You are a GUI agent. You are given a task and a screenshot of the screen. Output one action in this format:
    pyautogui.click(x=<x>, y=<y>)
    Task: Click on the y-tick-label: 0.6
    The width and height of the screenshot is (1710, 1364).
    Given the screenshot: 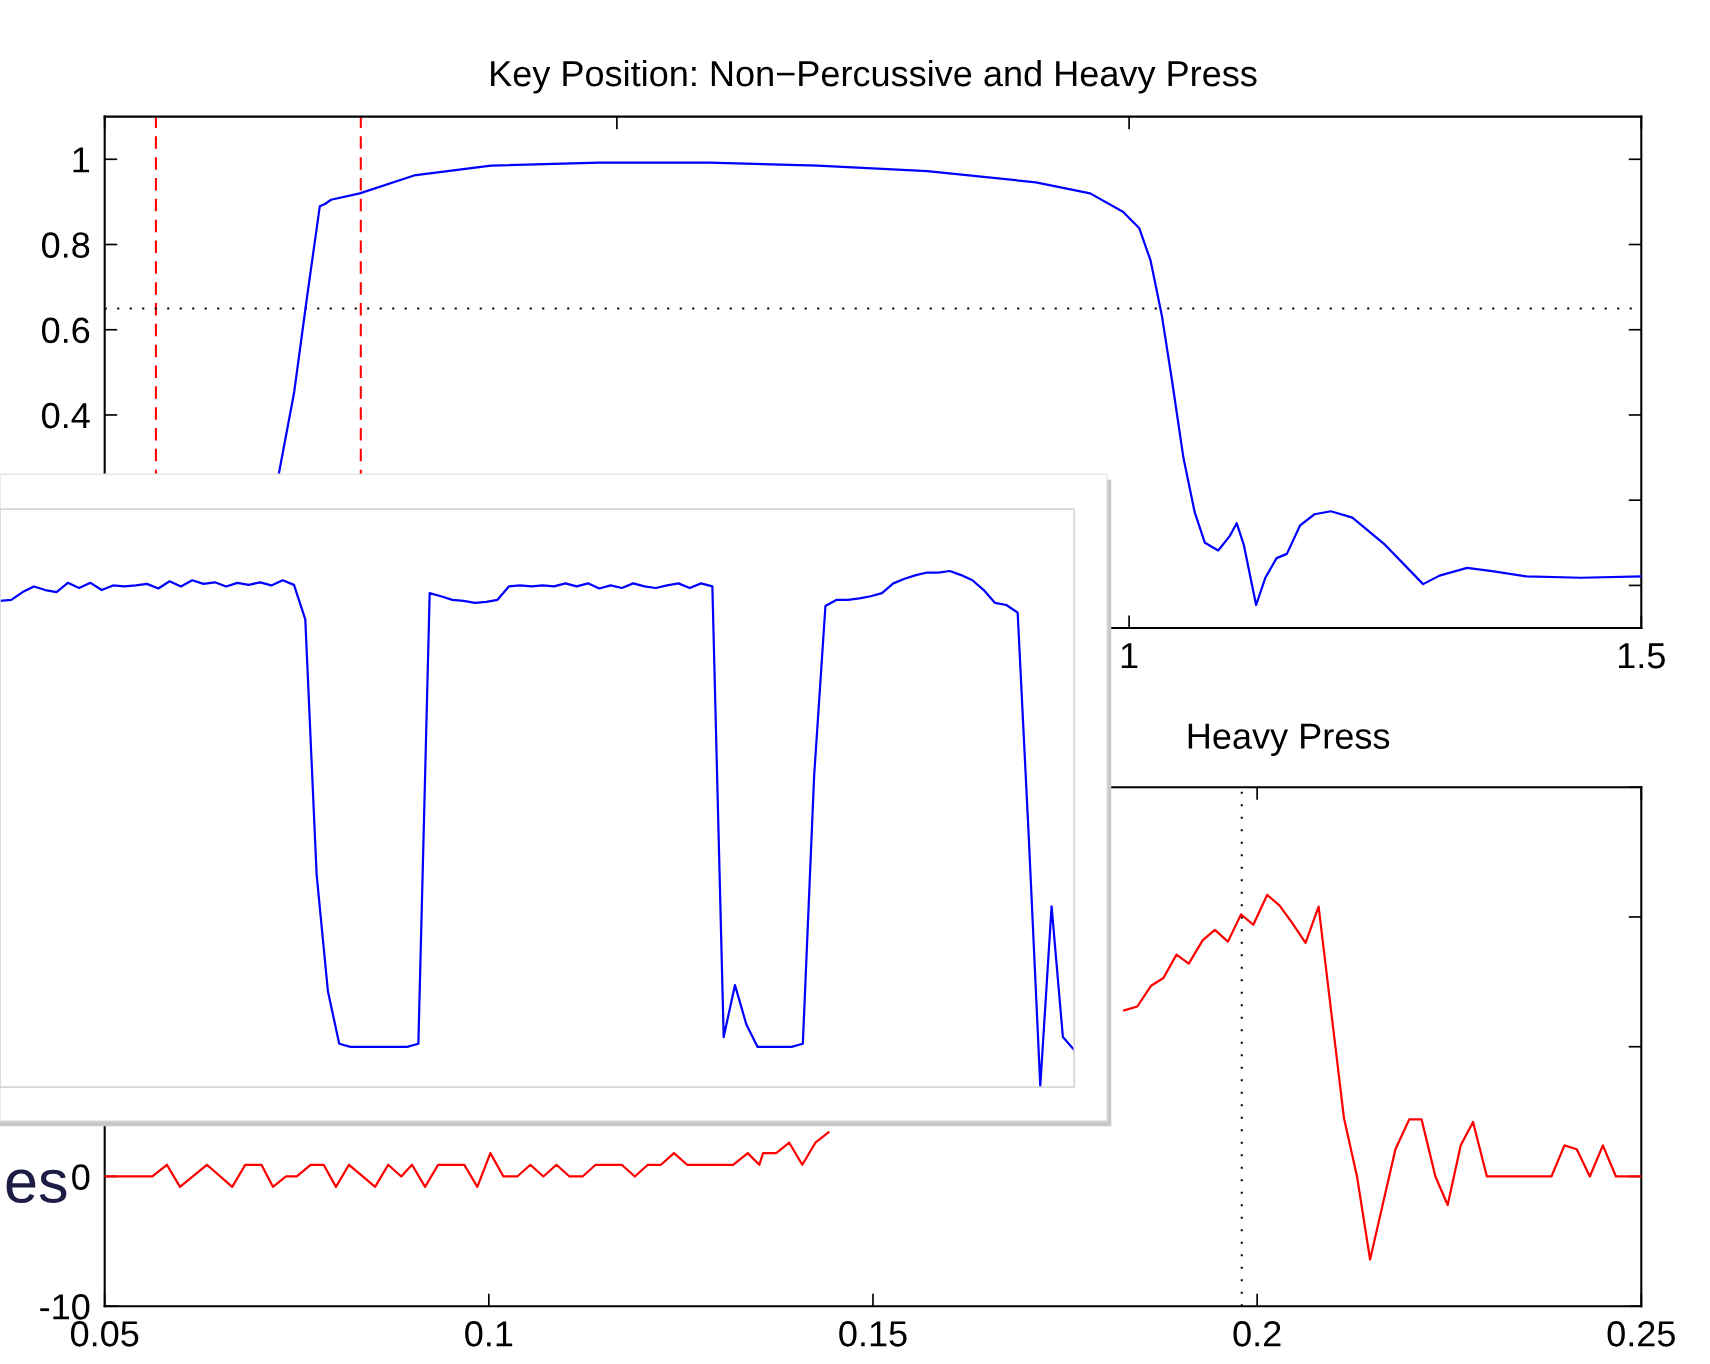 What is the action you would take?
    pyautogui.click(x=66, y=330)
    